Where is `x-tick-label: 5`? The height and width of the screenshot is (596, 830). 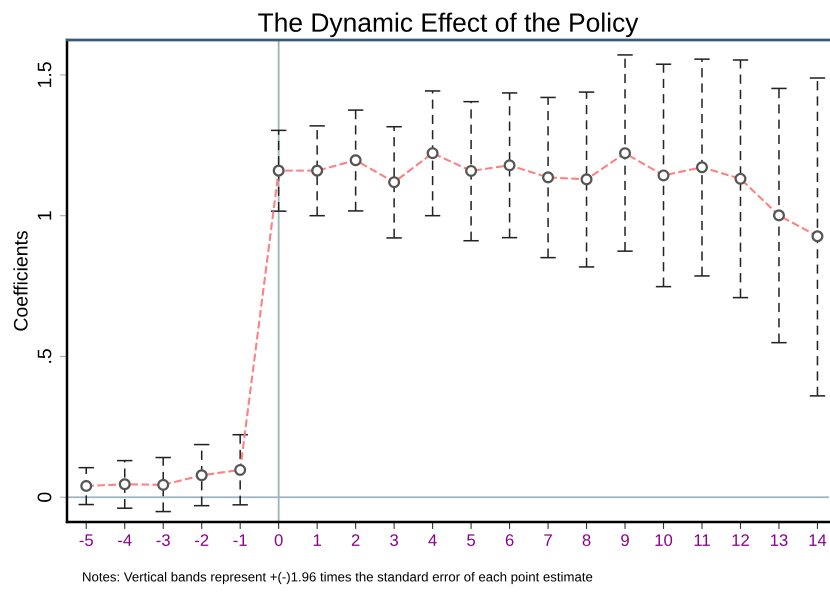 x-tick-label: 5 is located at coordinates (471, 540).